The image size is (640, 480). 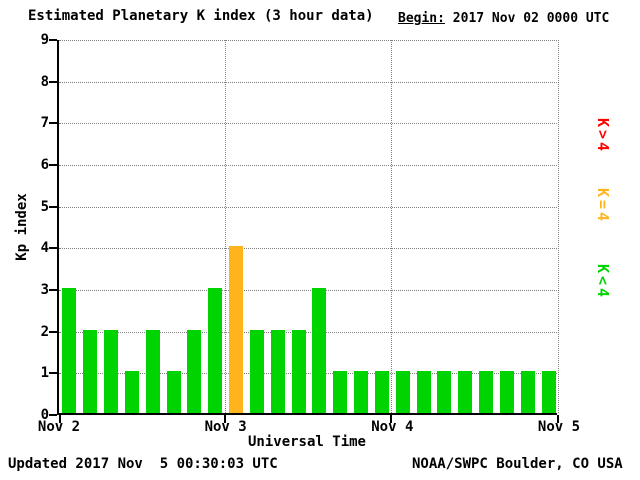 What do you see at coordinates (44, 165) in the screenshot?
I see `y-tick-label: 6` at bounding box center [44, 165].